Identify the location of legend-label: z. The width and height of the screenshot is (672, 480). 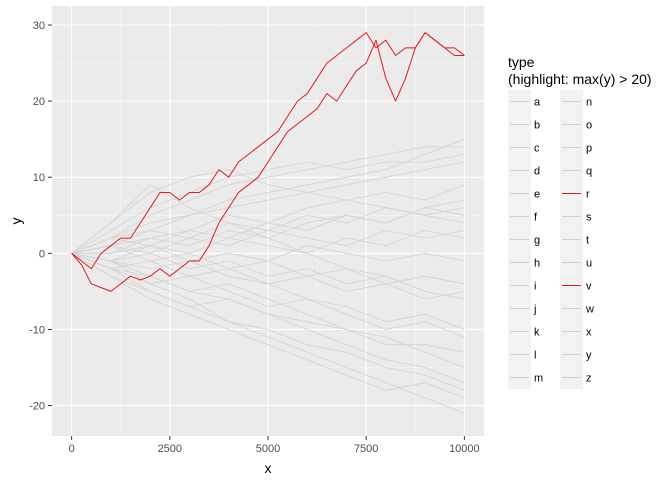
(589, 379).